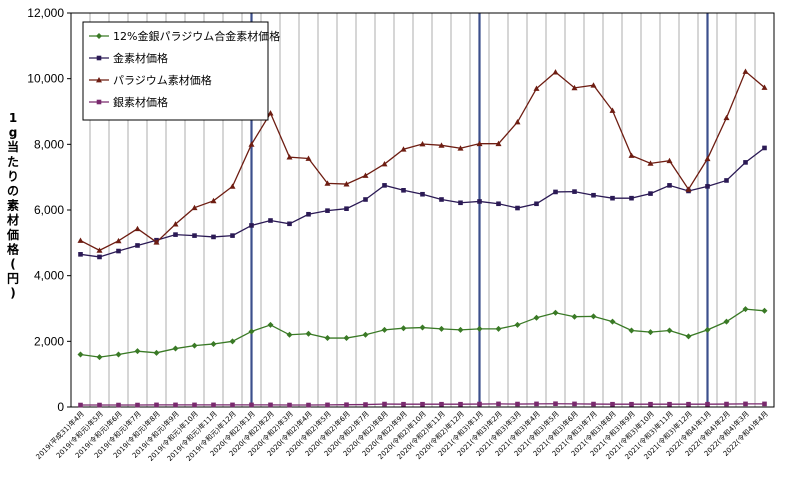  Describe the element at coordinates (60, 407) in the screenshot. I see `y-tick-label: 0` at that location.